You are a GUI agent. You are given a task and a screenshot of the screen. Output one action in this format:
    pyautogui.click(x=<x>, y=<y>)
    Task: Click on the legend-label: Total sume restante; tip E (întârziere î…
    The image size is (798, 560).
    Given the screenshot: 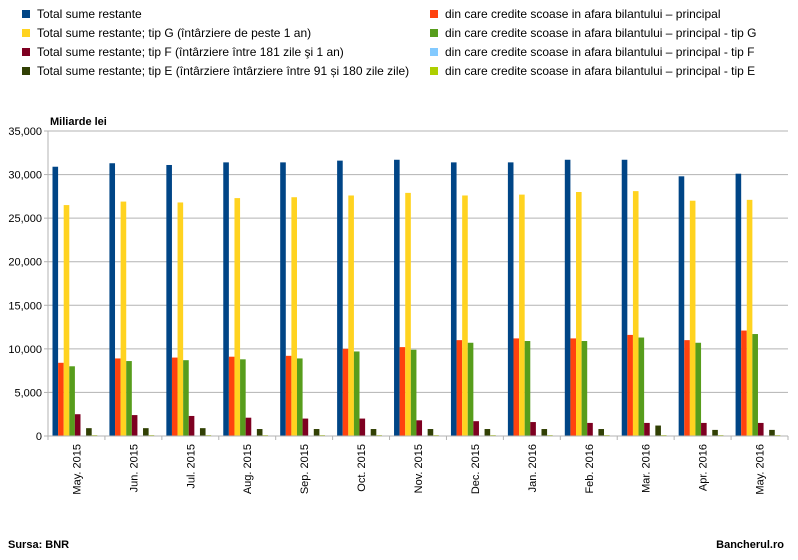 What is the action you would take?
    pyautogui.click(x=223, y=71)
    